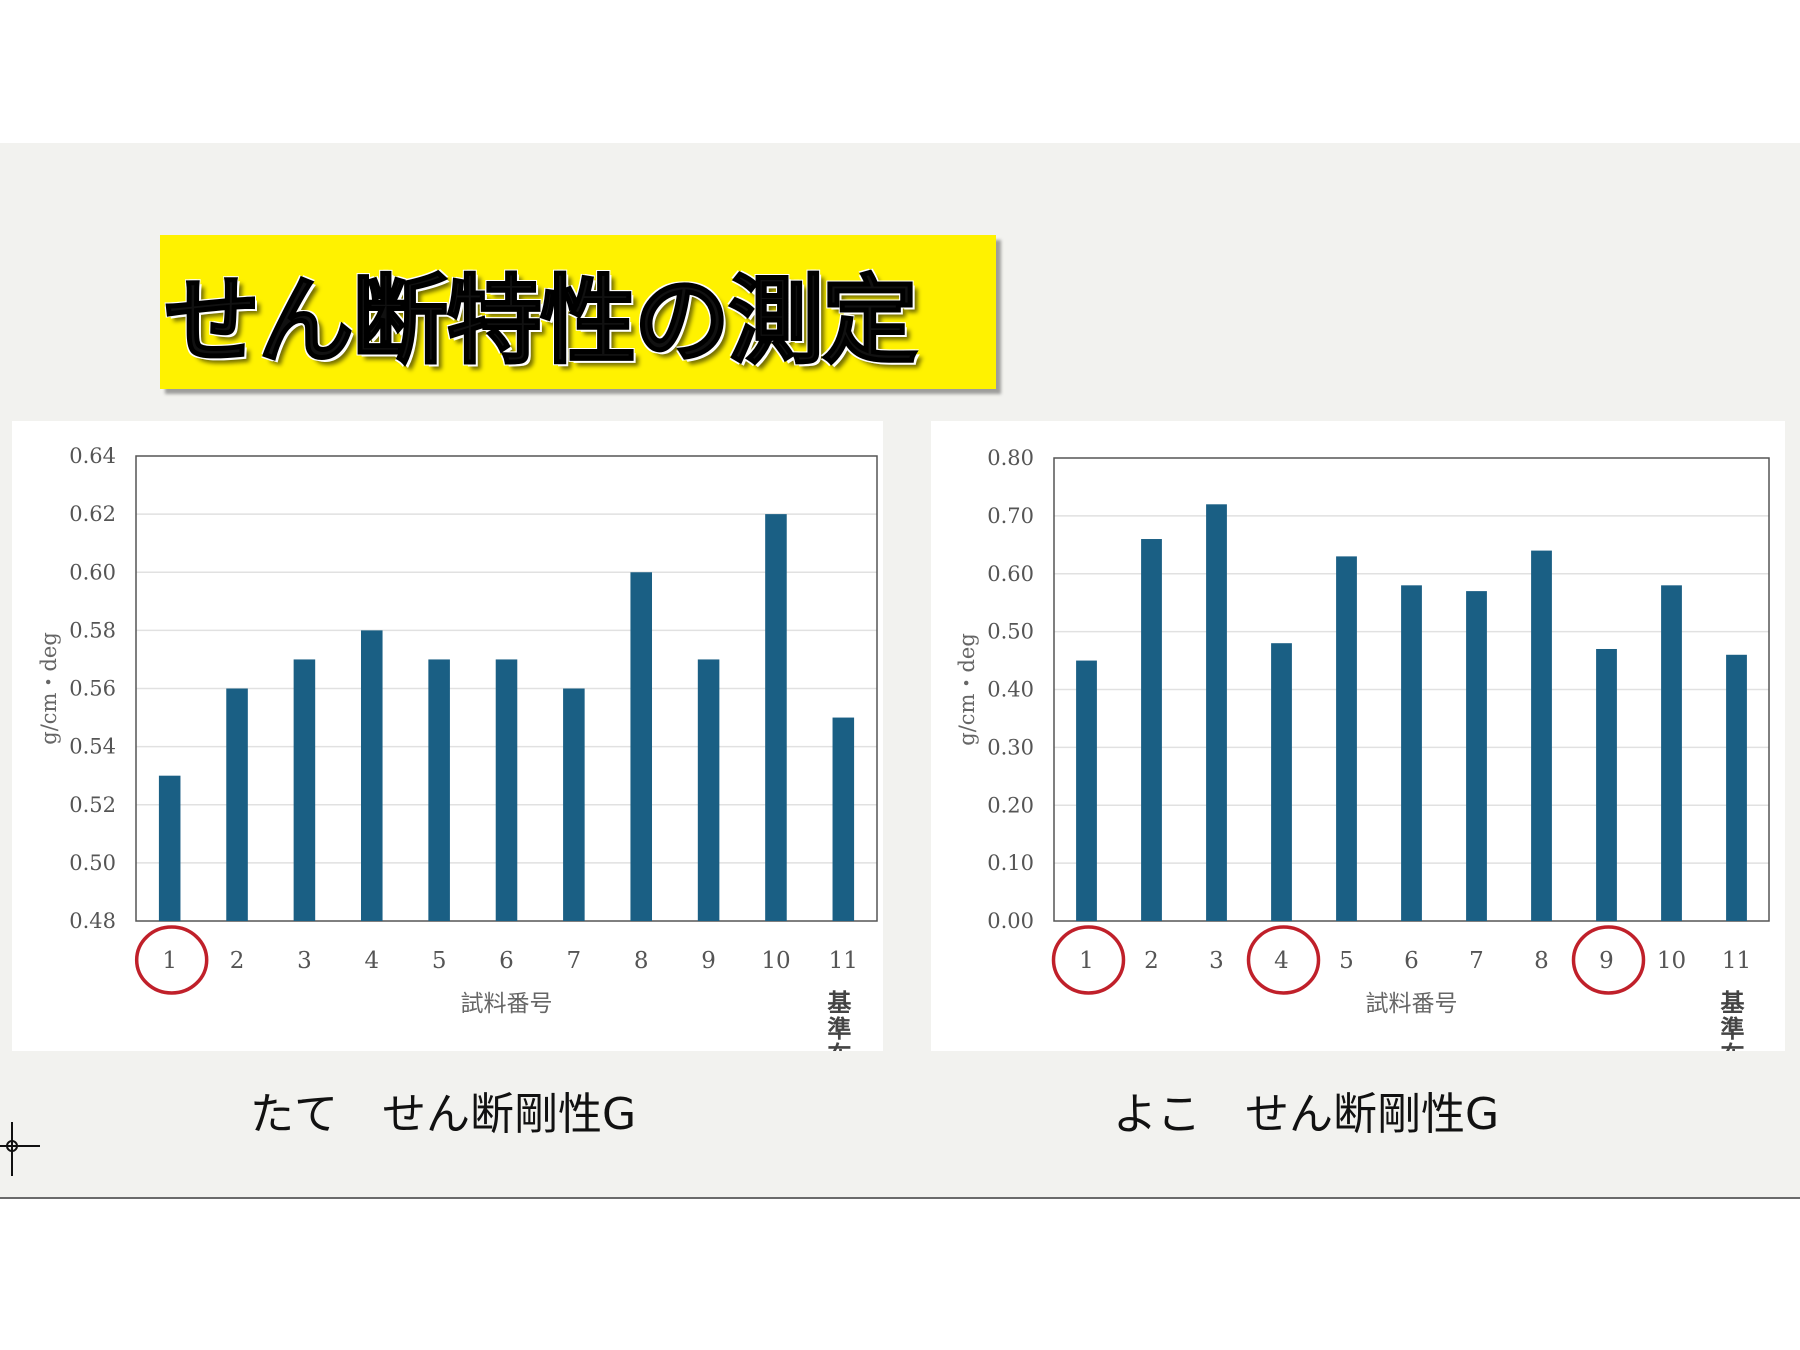 This screenshot has height=1350, width=1800. I want to click on y-tick-label: 0.20, so click(1010, 805).